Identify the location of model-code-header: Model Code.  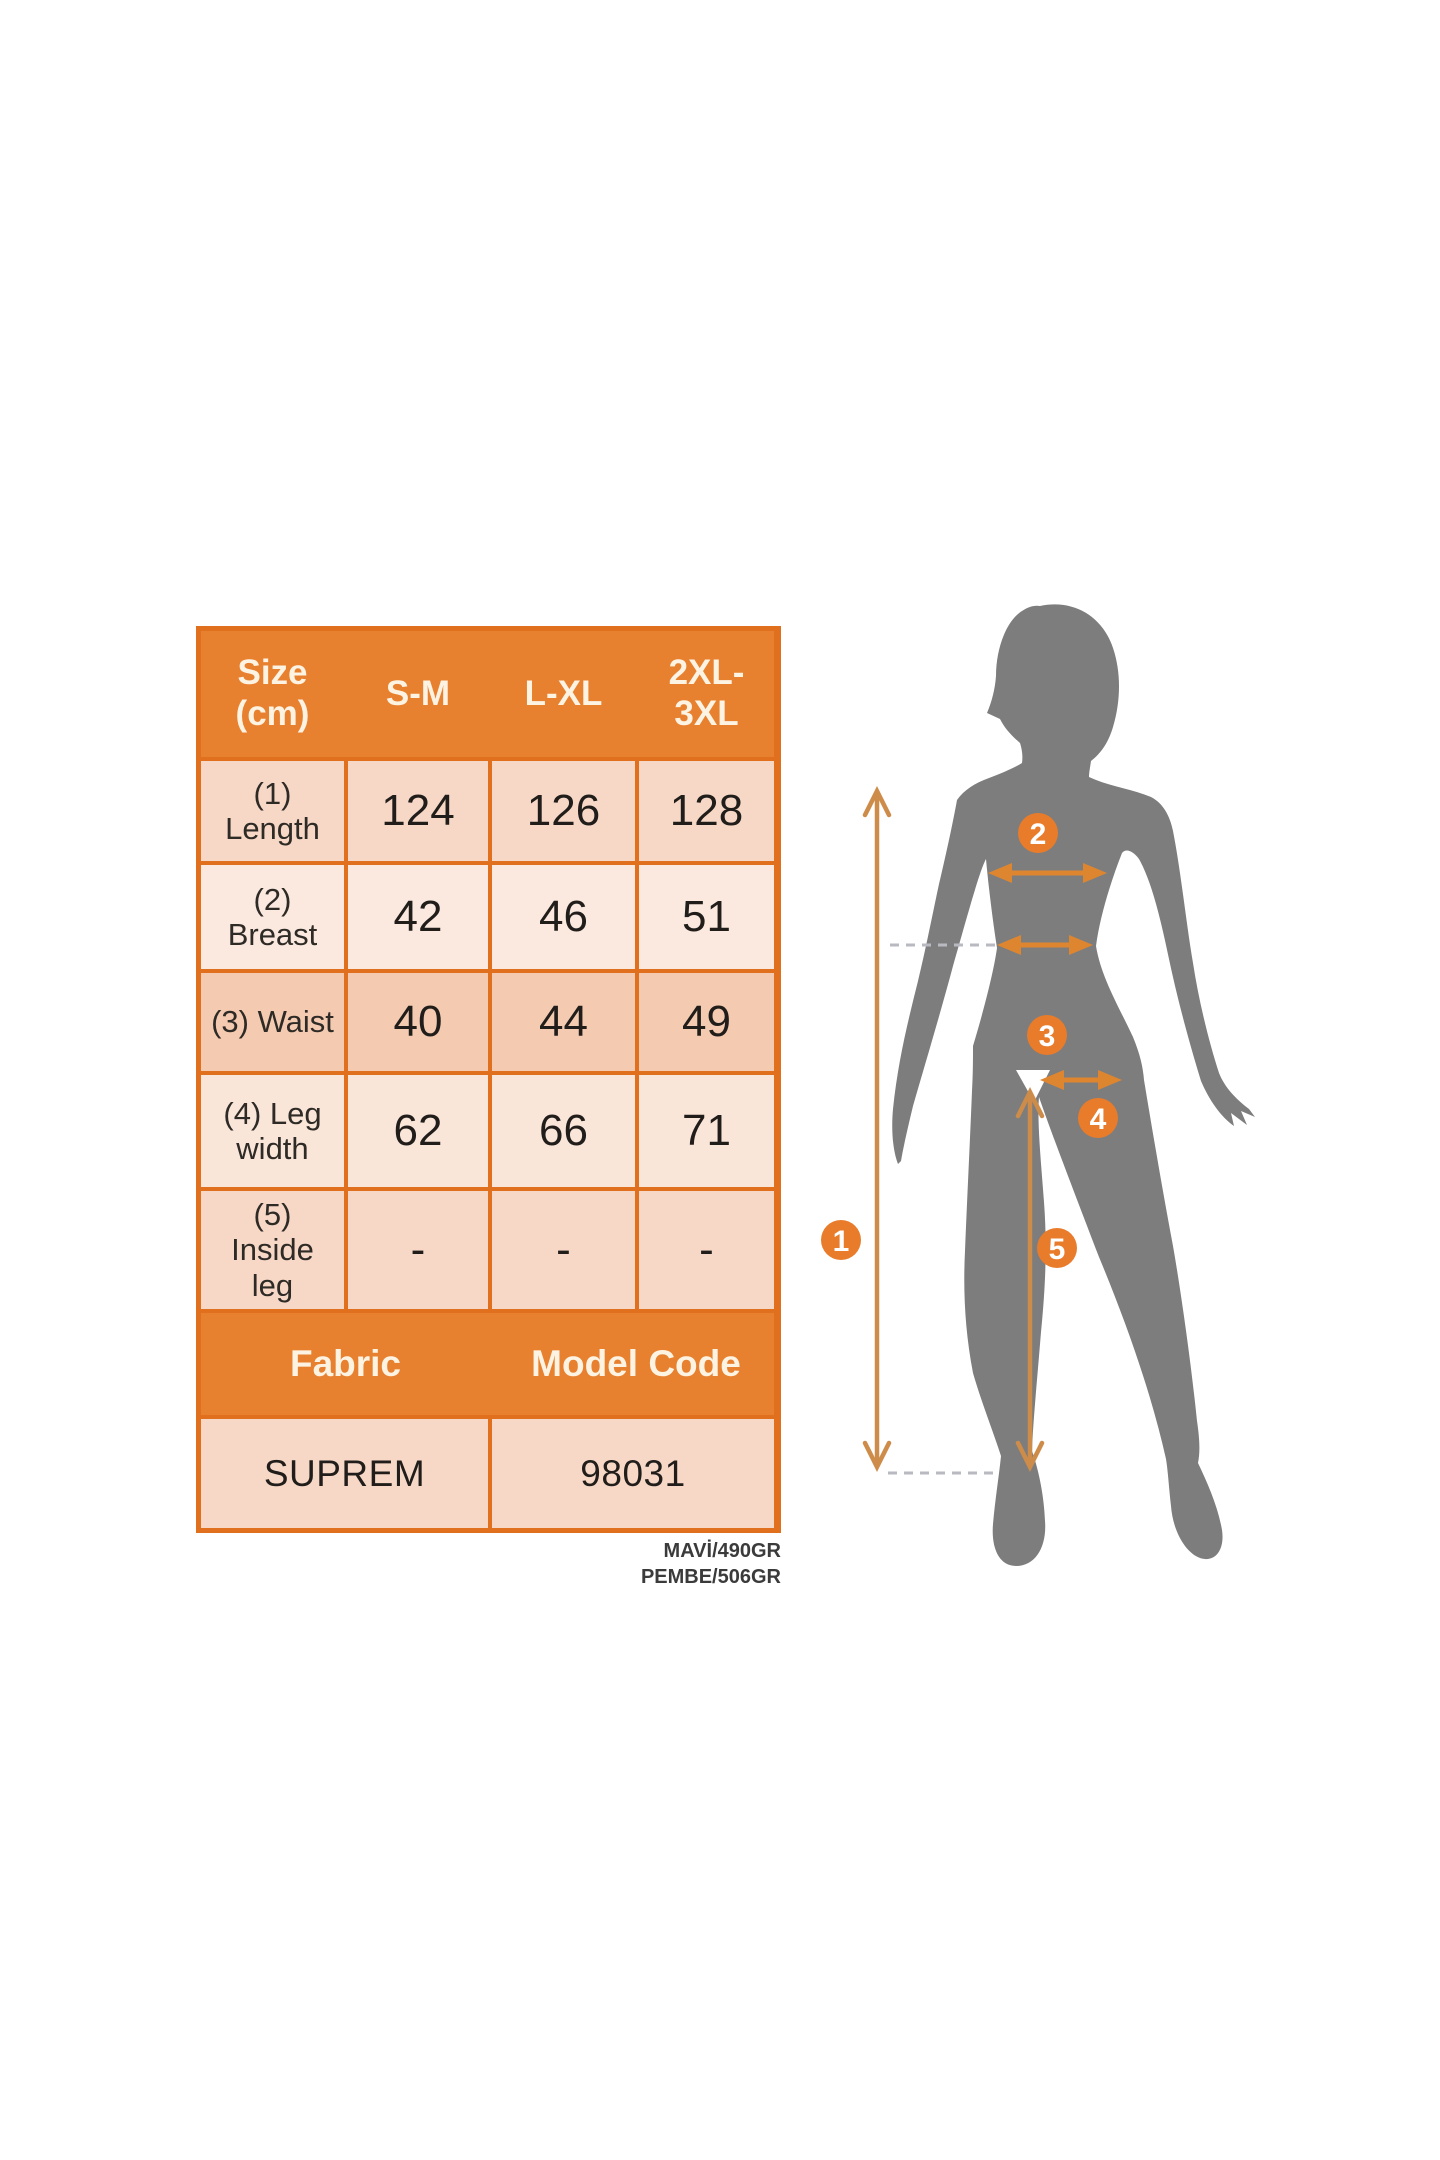
(636, 1363).